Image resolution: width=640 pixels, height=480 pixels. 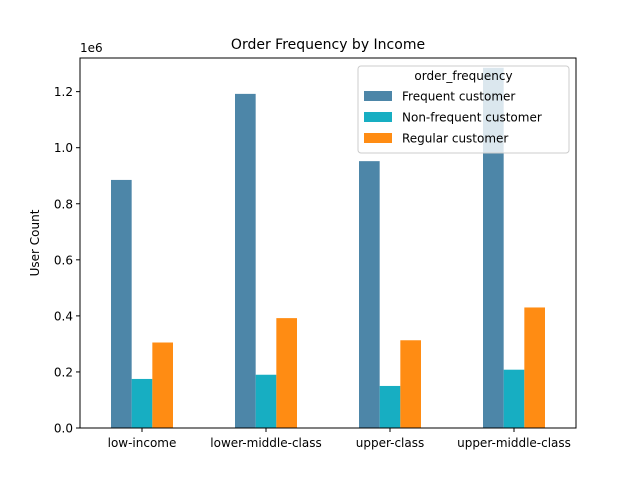 I want to click on y-axis-offset-text: 1e6, so click(x=91, y=48).